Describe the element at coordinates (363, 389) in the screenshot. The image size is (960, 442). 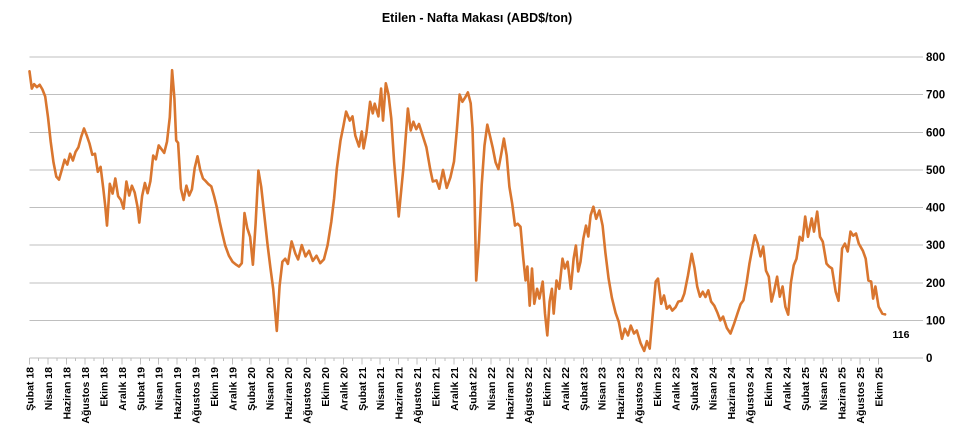
I see `x-tick-label: Şubat 21` at that location.